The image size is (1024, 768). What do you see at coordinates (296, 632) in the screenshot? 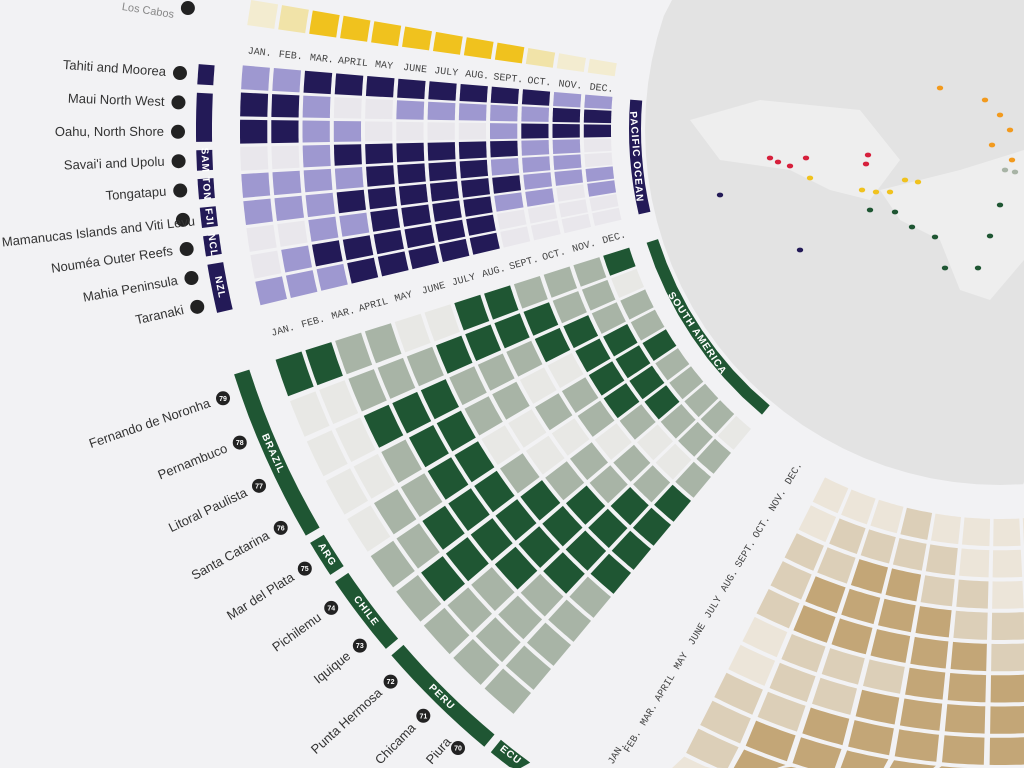
I see `location-label-group: Pichilemu` at bounding box center [296, 632].